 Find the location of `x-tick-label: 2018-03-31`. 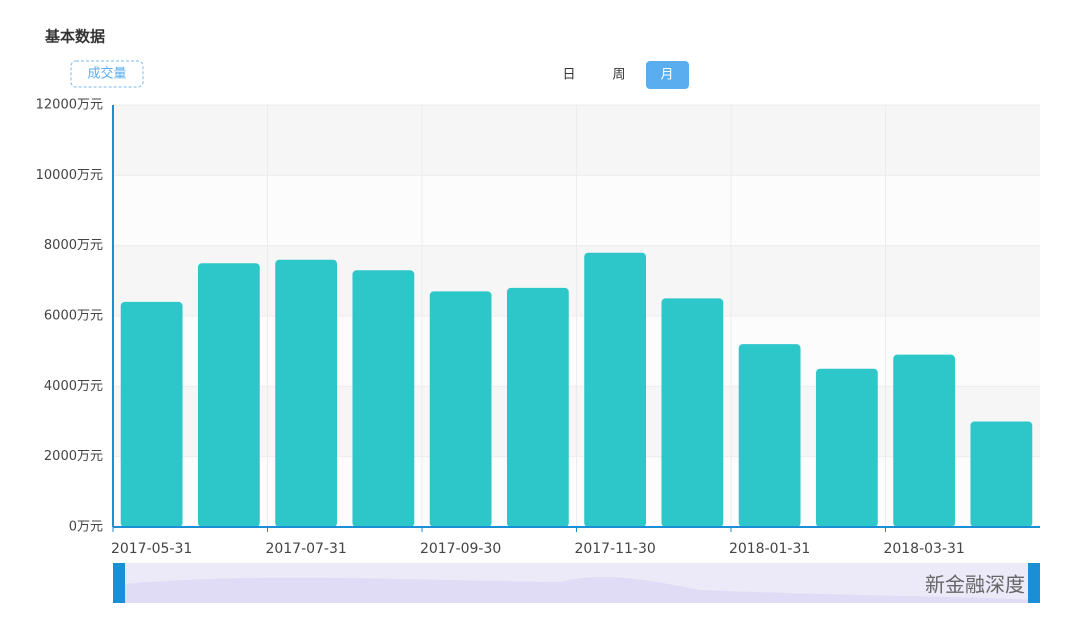

x-tick-label: 2018-03-31 is located at coordinates (923, 549).